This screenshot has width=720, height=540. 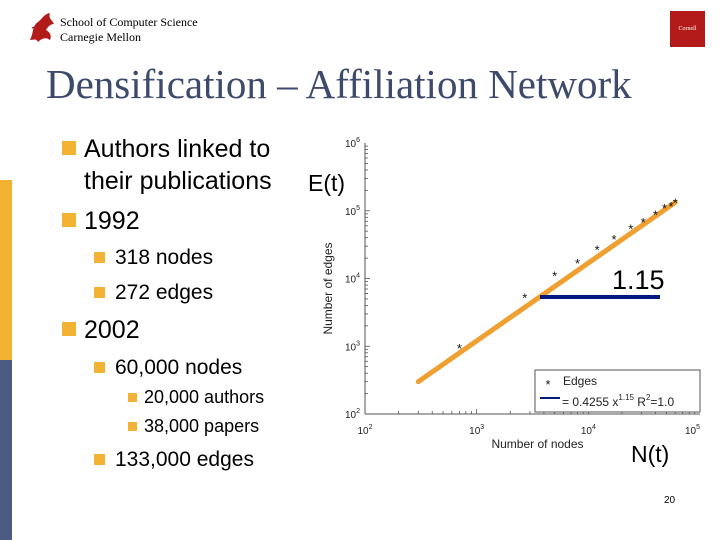 I want to click on y-tick-label: 10³, so click(x=352, y=346).